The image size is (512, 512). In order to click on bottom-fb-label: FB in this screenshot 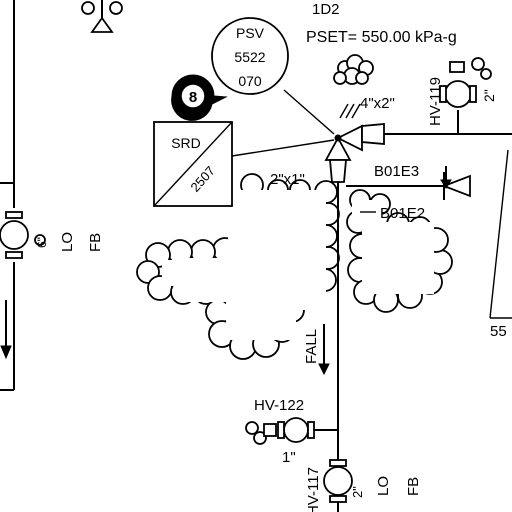, I will do `click(413, 486)`.